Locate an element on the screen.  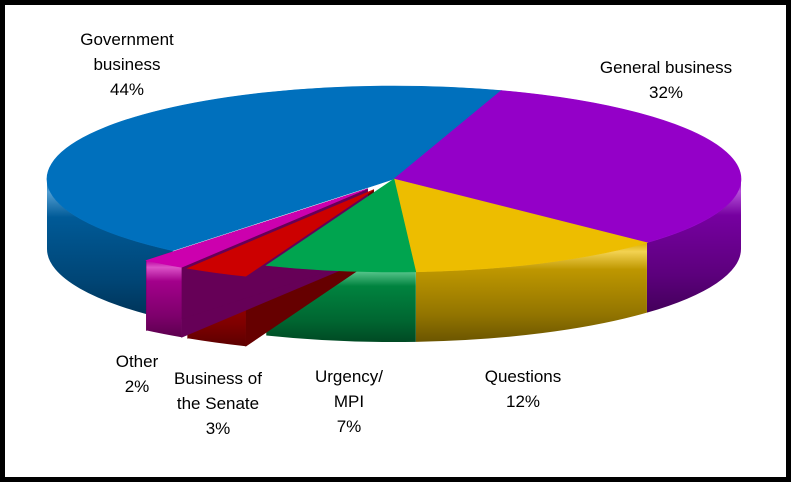
pie-slice-general-business-wall is located at coordinates (693, 246).